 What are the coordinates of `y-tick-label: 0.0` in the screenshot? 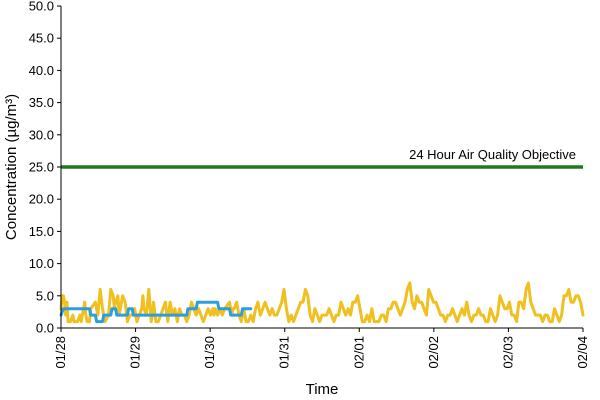 It's located at (45, 328).